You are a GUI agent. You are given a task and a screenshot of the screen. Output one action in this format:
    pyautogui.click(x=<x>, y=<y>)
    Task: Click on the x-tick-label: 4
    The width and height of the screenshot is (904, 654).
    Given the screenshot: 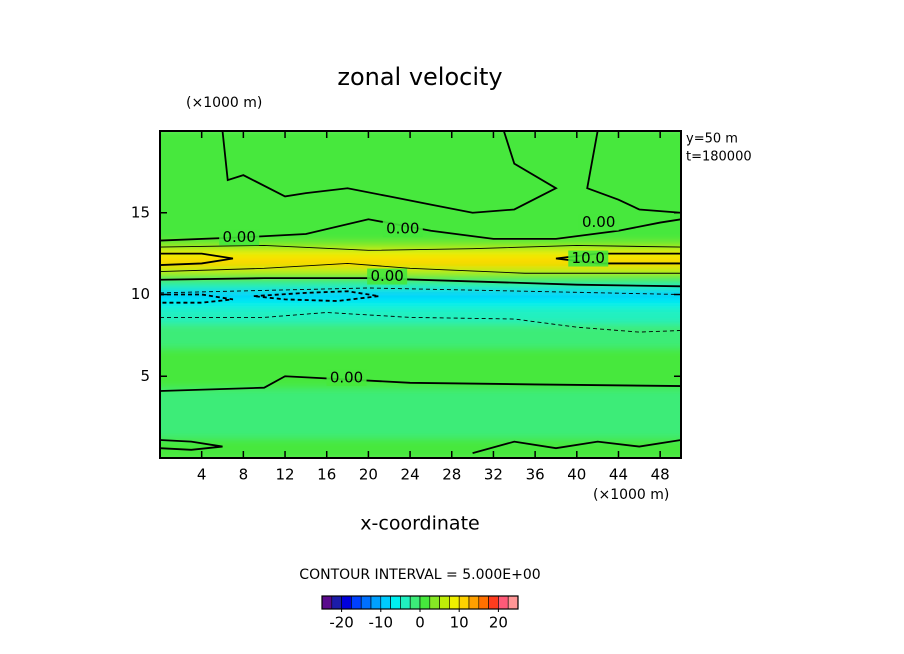 What is the action you would take?
    pyautogui.click(x=202, y=475)
    